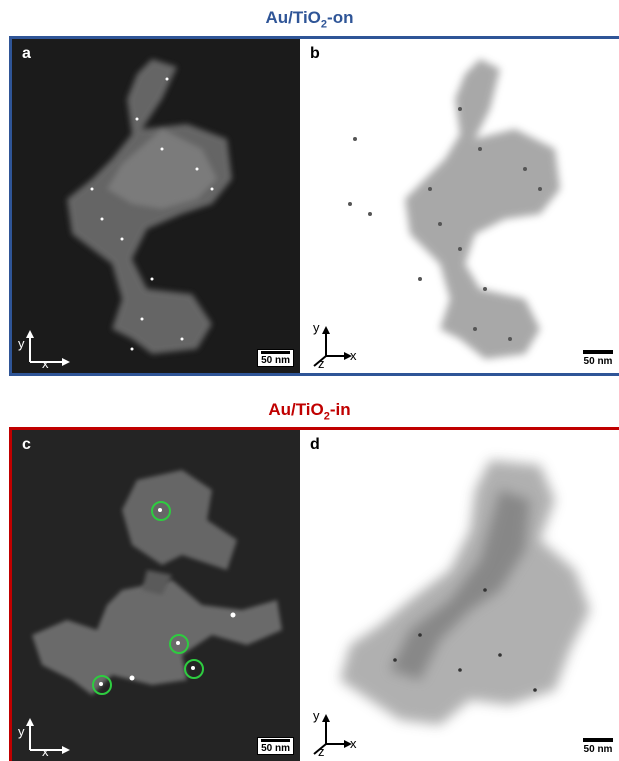 Image resolution: width=619 pixels, height=761 pixels. Describe the element at coordinates (340, 409) in the screenshot. I see `title-suffix: -in` at that location.